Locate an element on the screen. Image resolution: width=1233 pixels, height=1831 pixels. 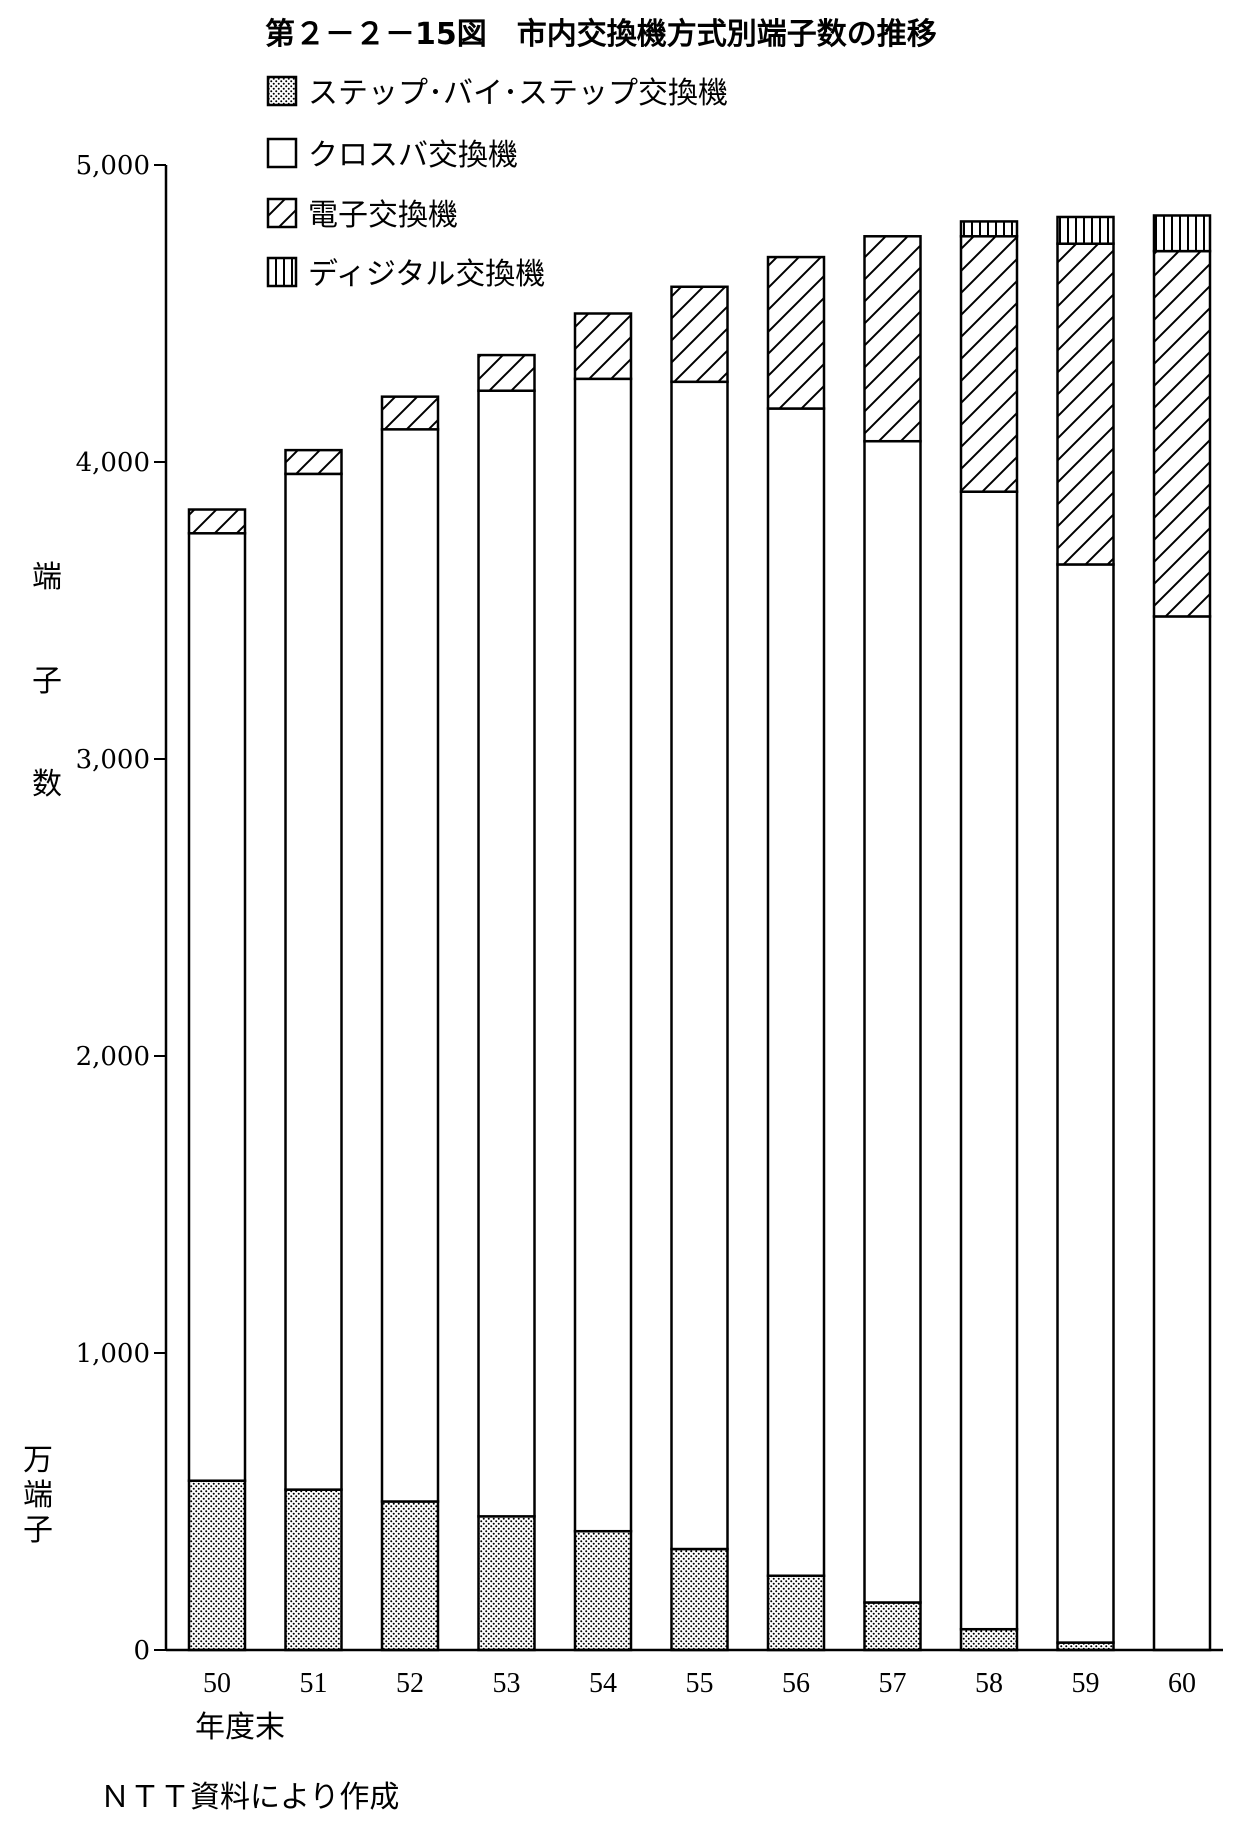
bar-segment-52-s0 is located at coordinates (410, 1576).